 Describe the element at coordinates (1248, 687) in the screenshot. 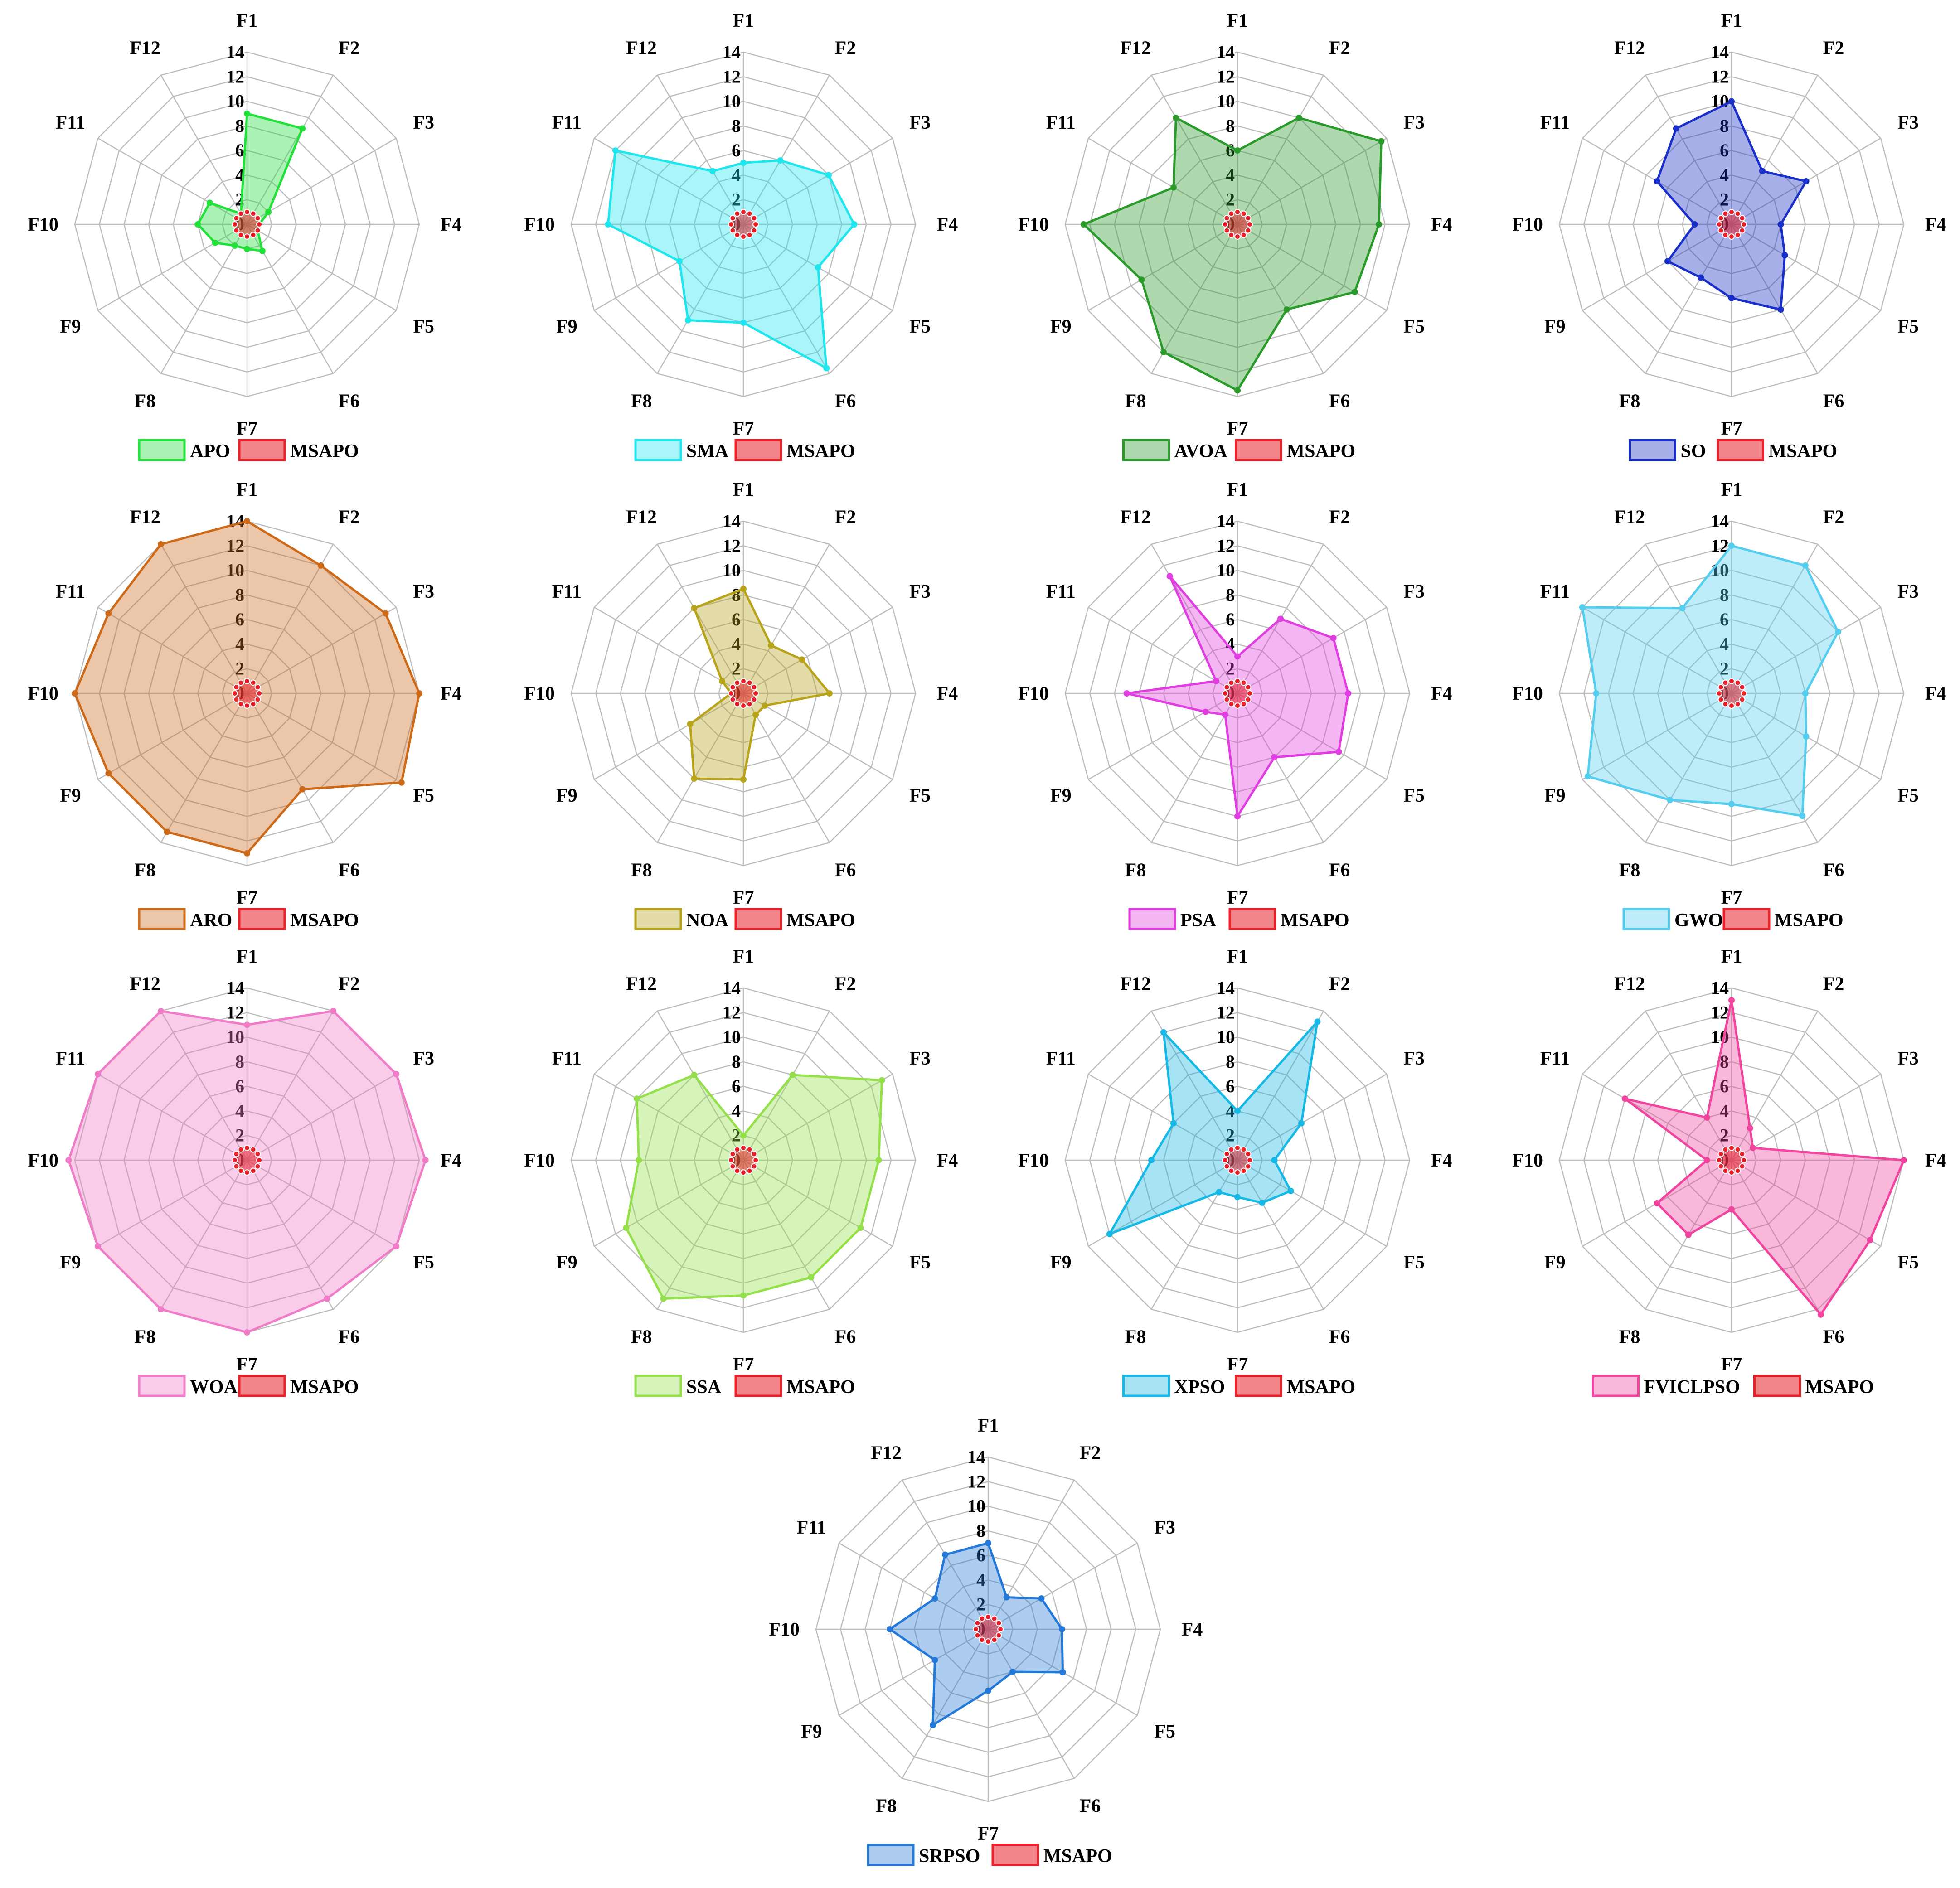

I see `data-point-msapo-f3` at that location.